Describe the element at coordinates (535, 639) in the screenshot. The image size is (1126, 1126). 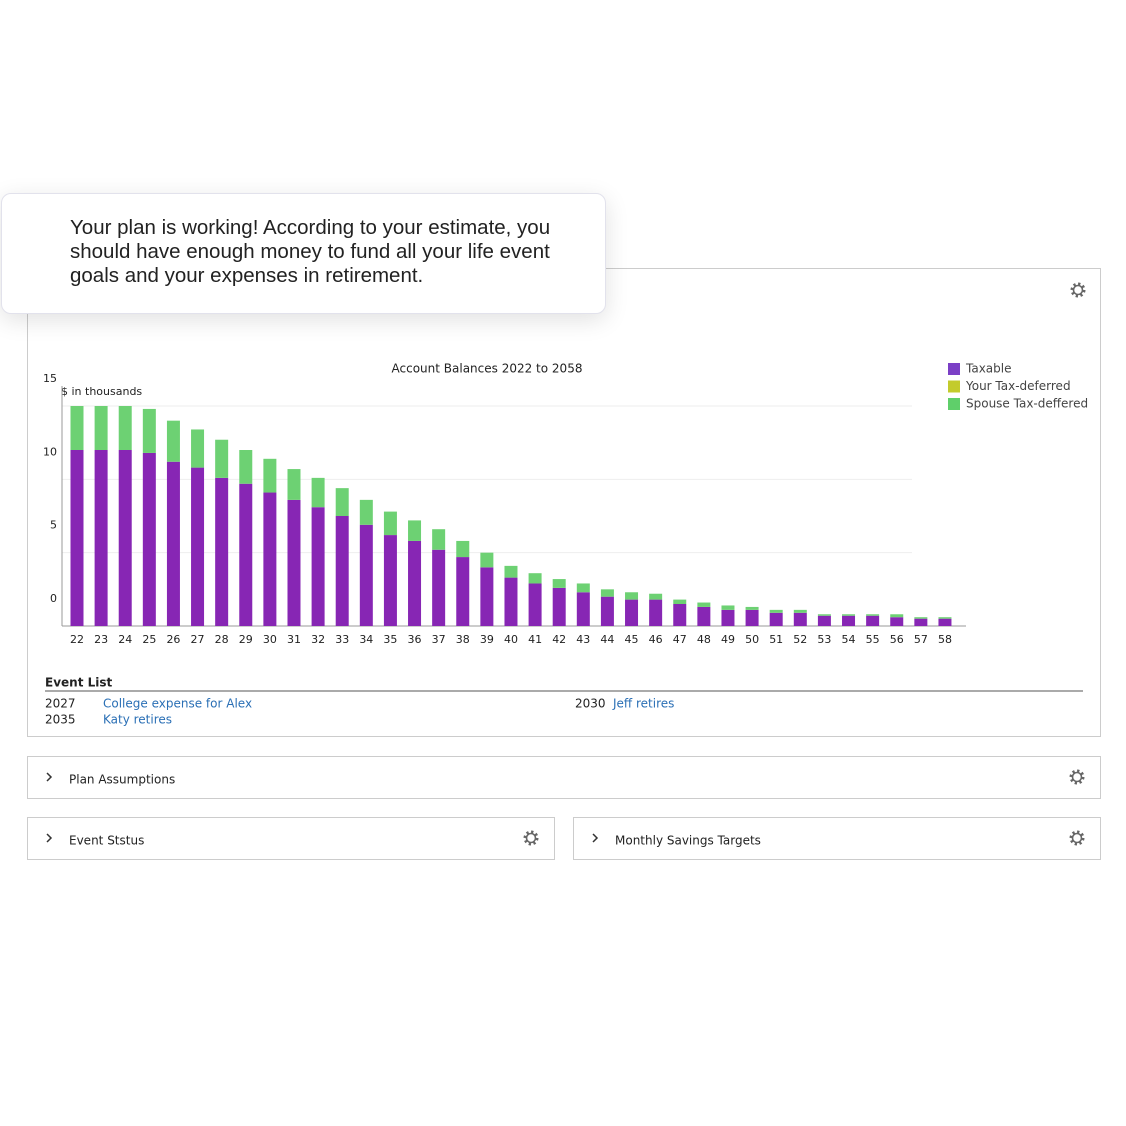
I see `x-tick-label: 41` at that location.